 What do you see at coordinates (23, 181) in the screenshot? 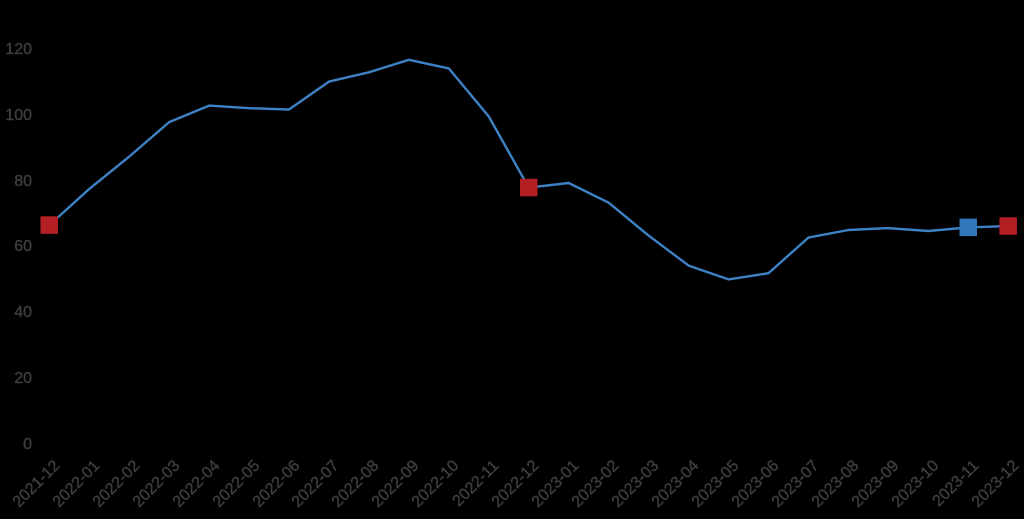
I see `y-tick-label-80: 80` at bounding box center [23, 181].